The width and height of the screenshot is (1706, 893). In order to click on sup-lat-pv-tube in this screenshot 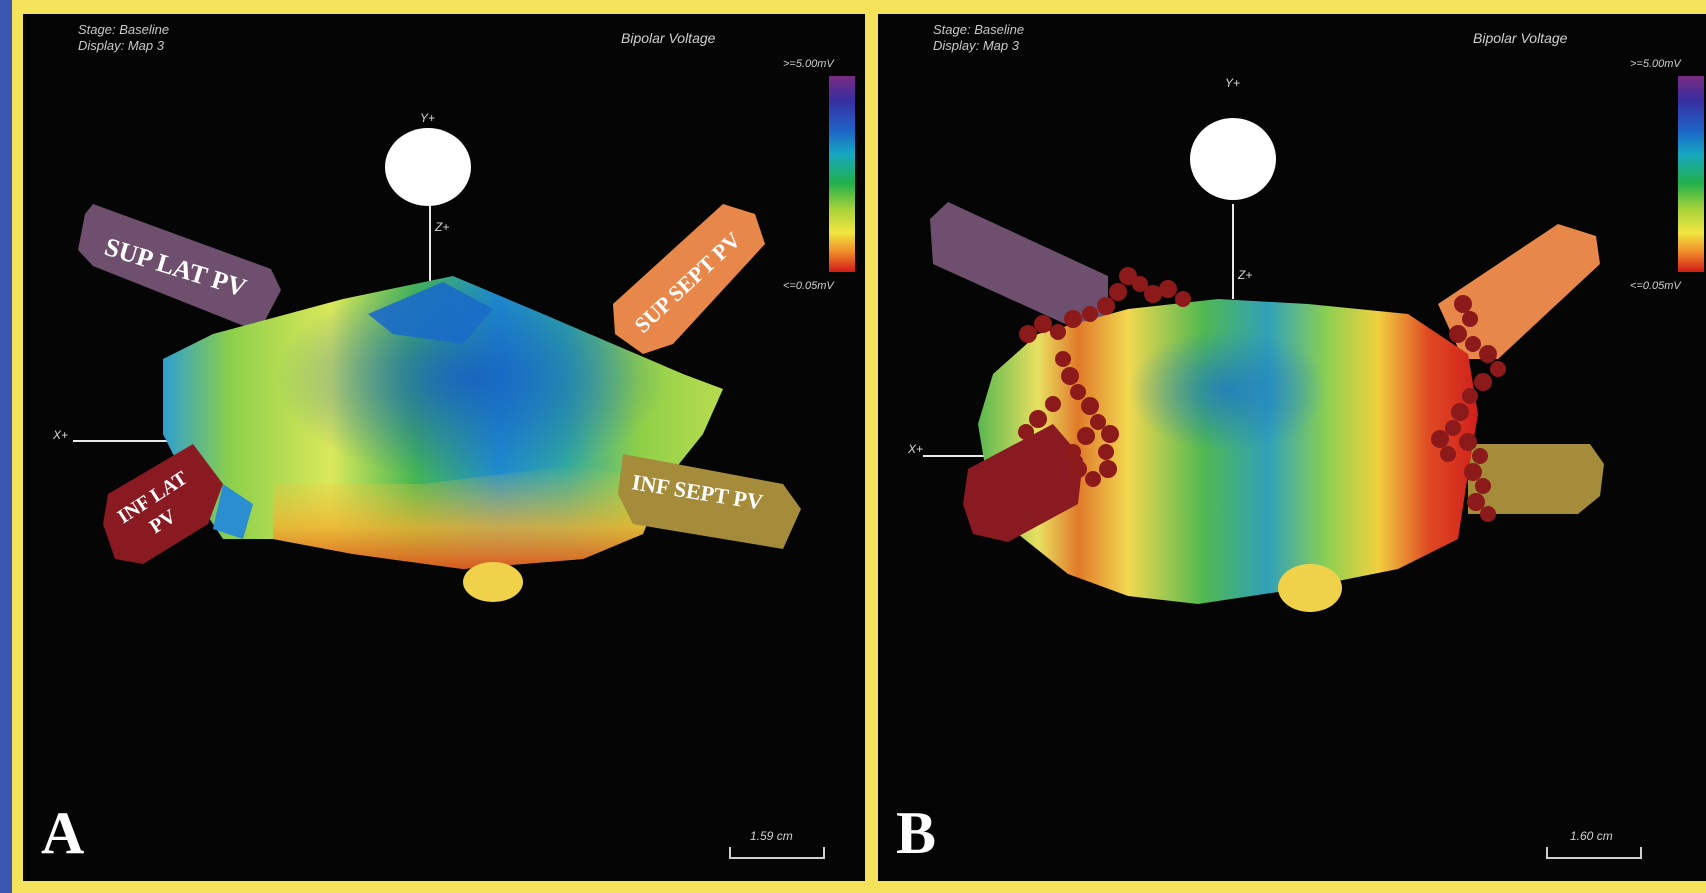, I will do `click(1019, 267)`.